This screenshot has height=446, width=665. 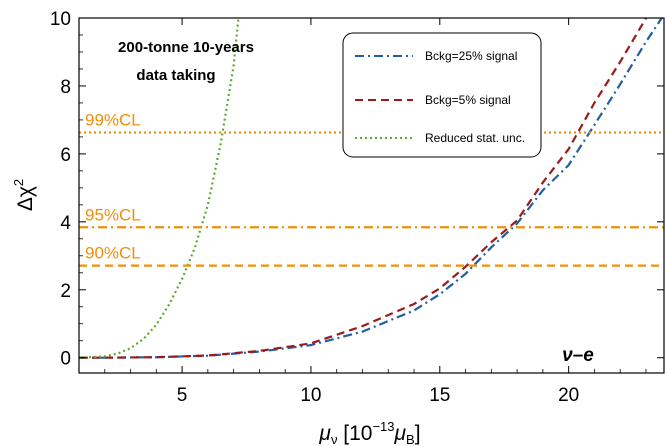 What do you see at coordinates (468, 100) in the screenshot?
I see `legend-label-2: Bckg=5% signal` at bounding box center [468, 100].